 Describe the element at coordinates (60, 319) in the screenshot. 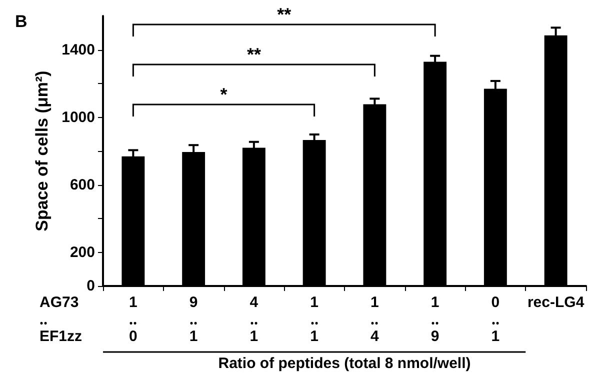

I see `text: AG73 ‥ EF1zz` at that location.